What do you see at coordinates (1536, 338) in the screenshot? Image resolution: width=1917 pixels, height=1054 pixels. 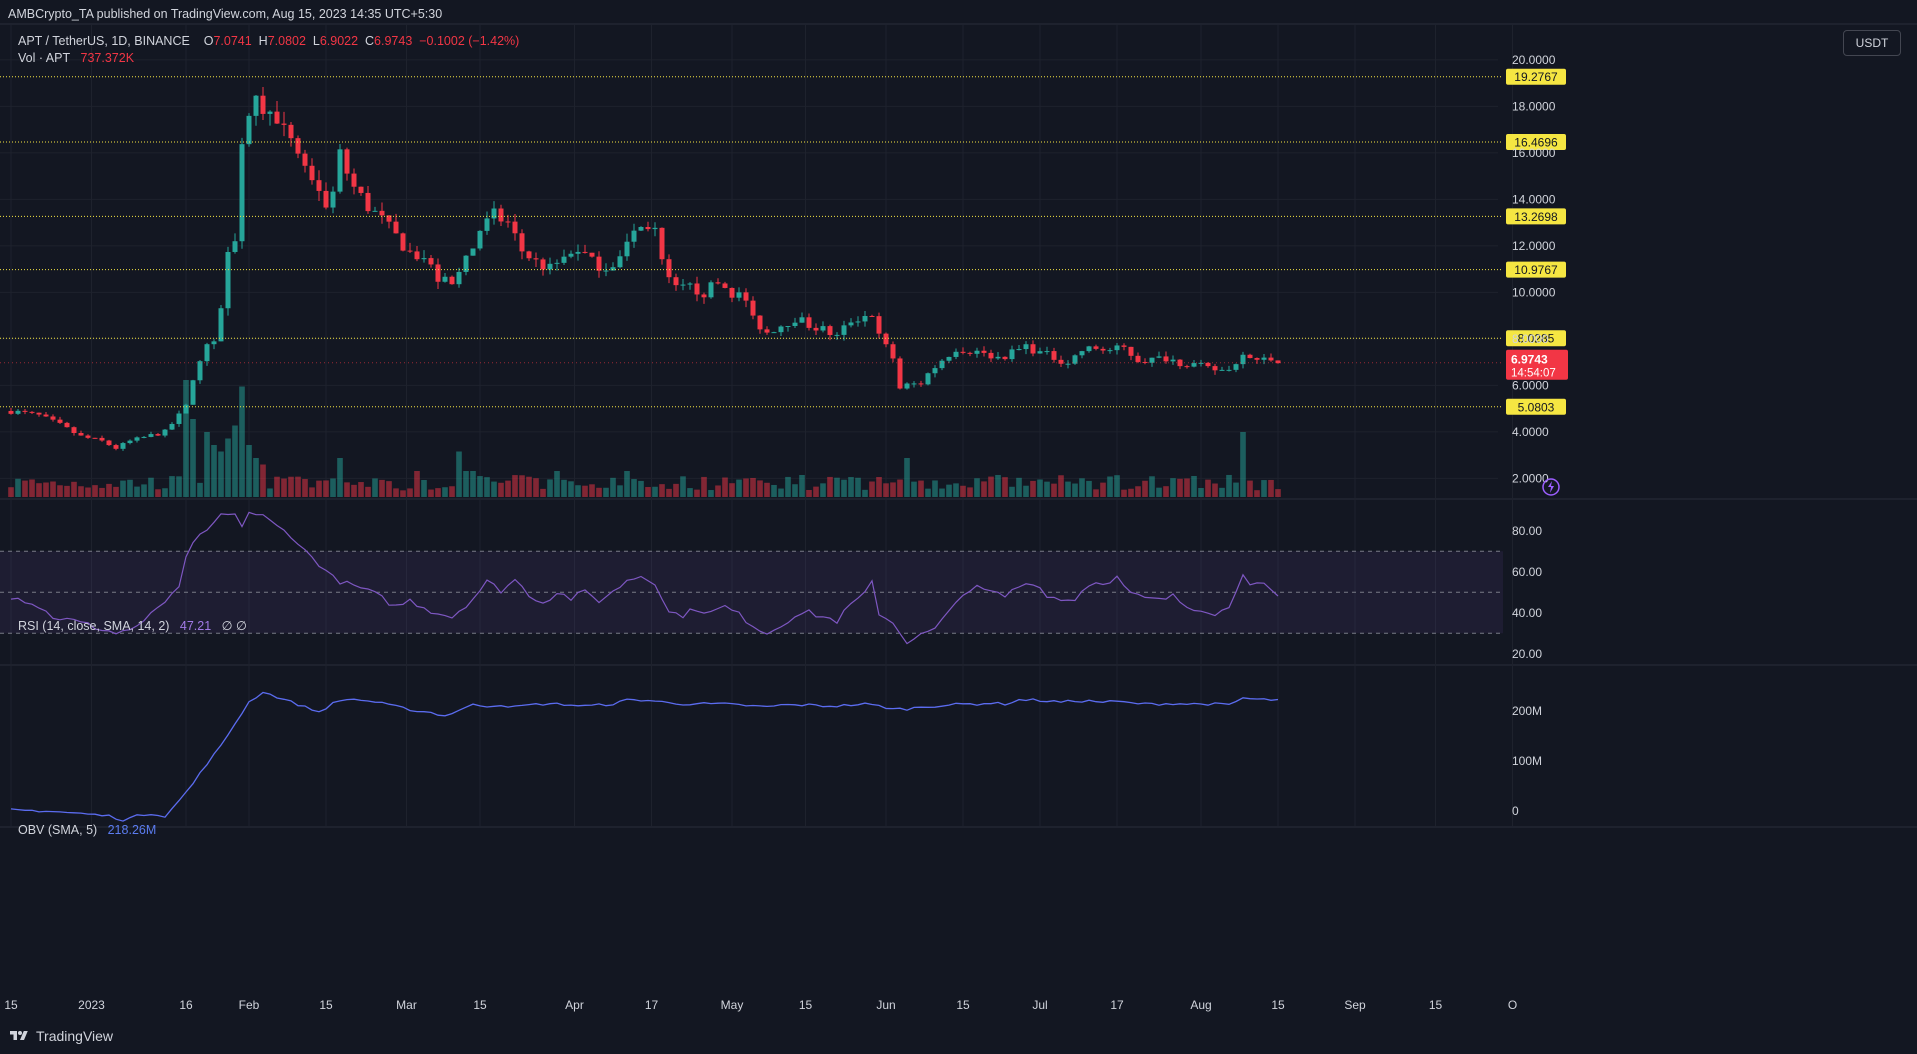 I see `level-price-tag: 8.0285` at bounding box center [1536, 338].